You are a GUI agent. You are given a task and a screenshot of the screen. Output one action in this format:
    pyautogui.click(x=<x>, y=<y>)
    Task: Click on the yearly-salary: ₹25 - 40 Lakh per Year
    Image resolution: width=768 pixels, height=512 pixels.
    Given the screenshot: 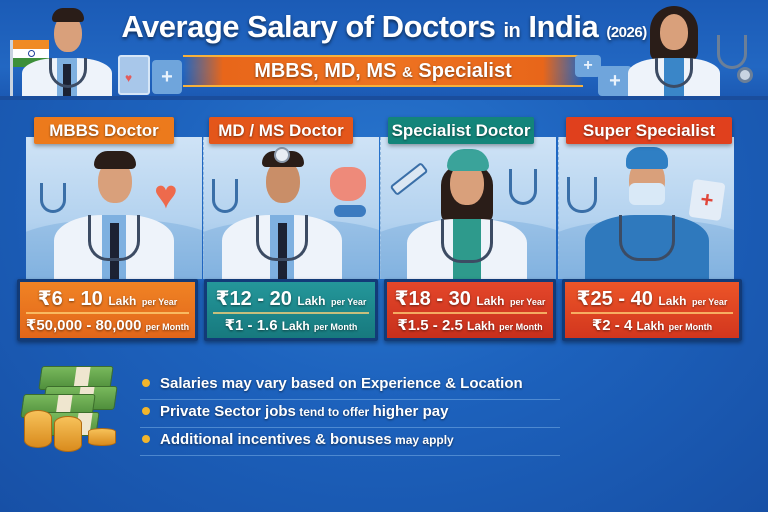 What is the action you would take?
    pyautogui.click(x=652, y=298)
    